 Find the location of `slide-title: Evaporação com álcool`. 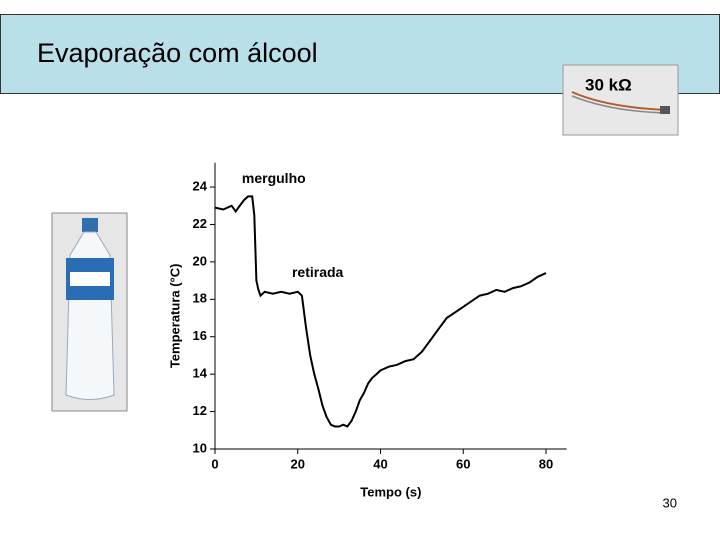

slide-title: Evaporação com álcool is located at coordinates (177, 53).